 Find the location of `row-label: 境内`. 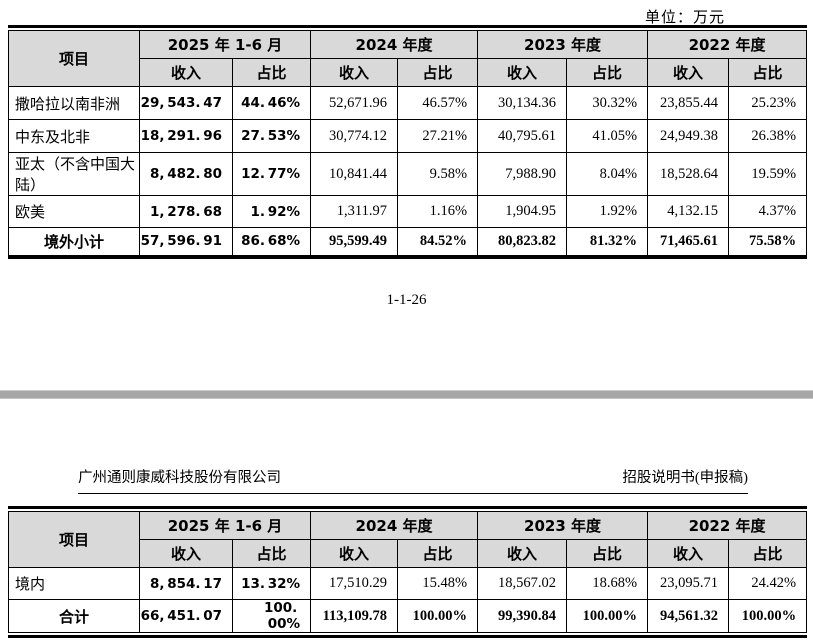

row-label: 境内 is located at coordinates (74, 583).